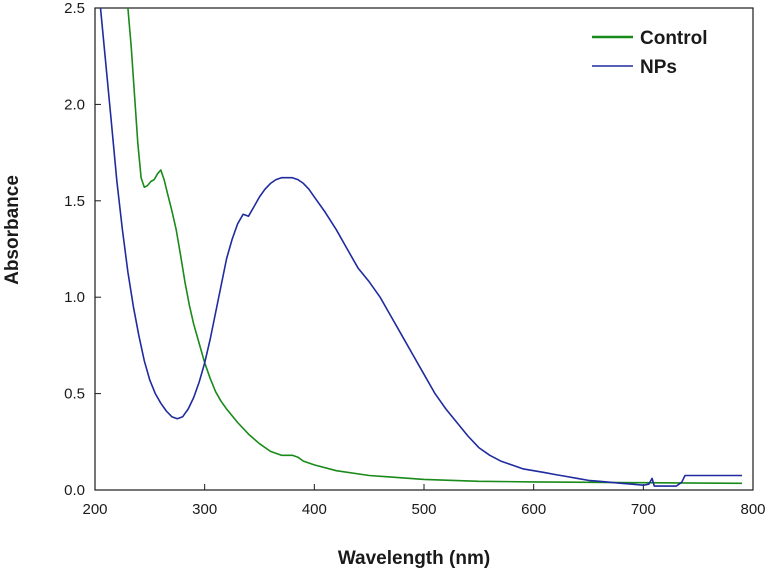 This screenshot has width=770, height=571. I want to click on y-tick-label: 2.0, so click(74, 104).